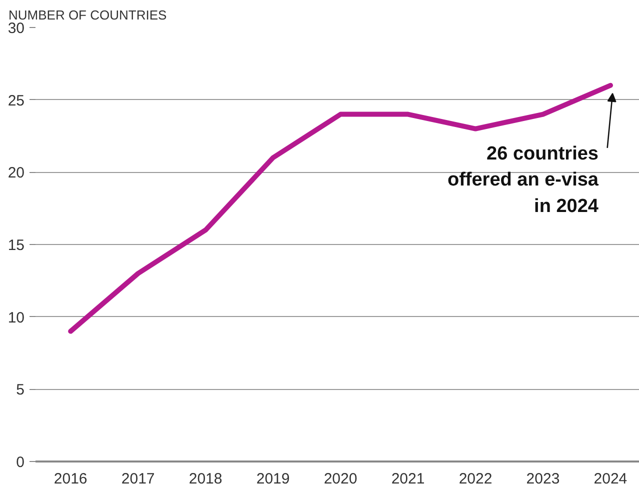  I want to click on y-tick-label: 25, so click(16, 101).